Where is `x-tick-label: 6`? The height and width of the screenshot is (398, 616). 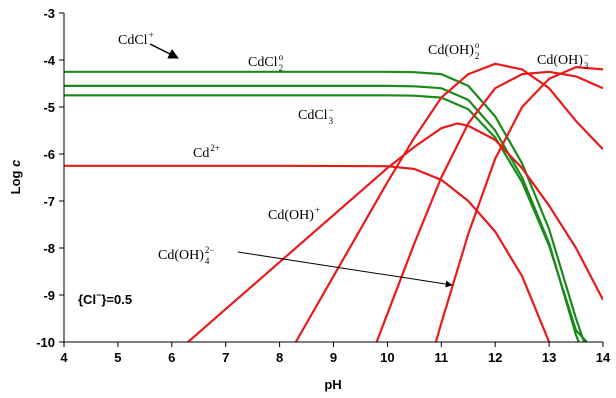
x-tick-label: 6 is located at coordinates (171, 357).